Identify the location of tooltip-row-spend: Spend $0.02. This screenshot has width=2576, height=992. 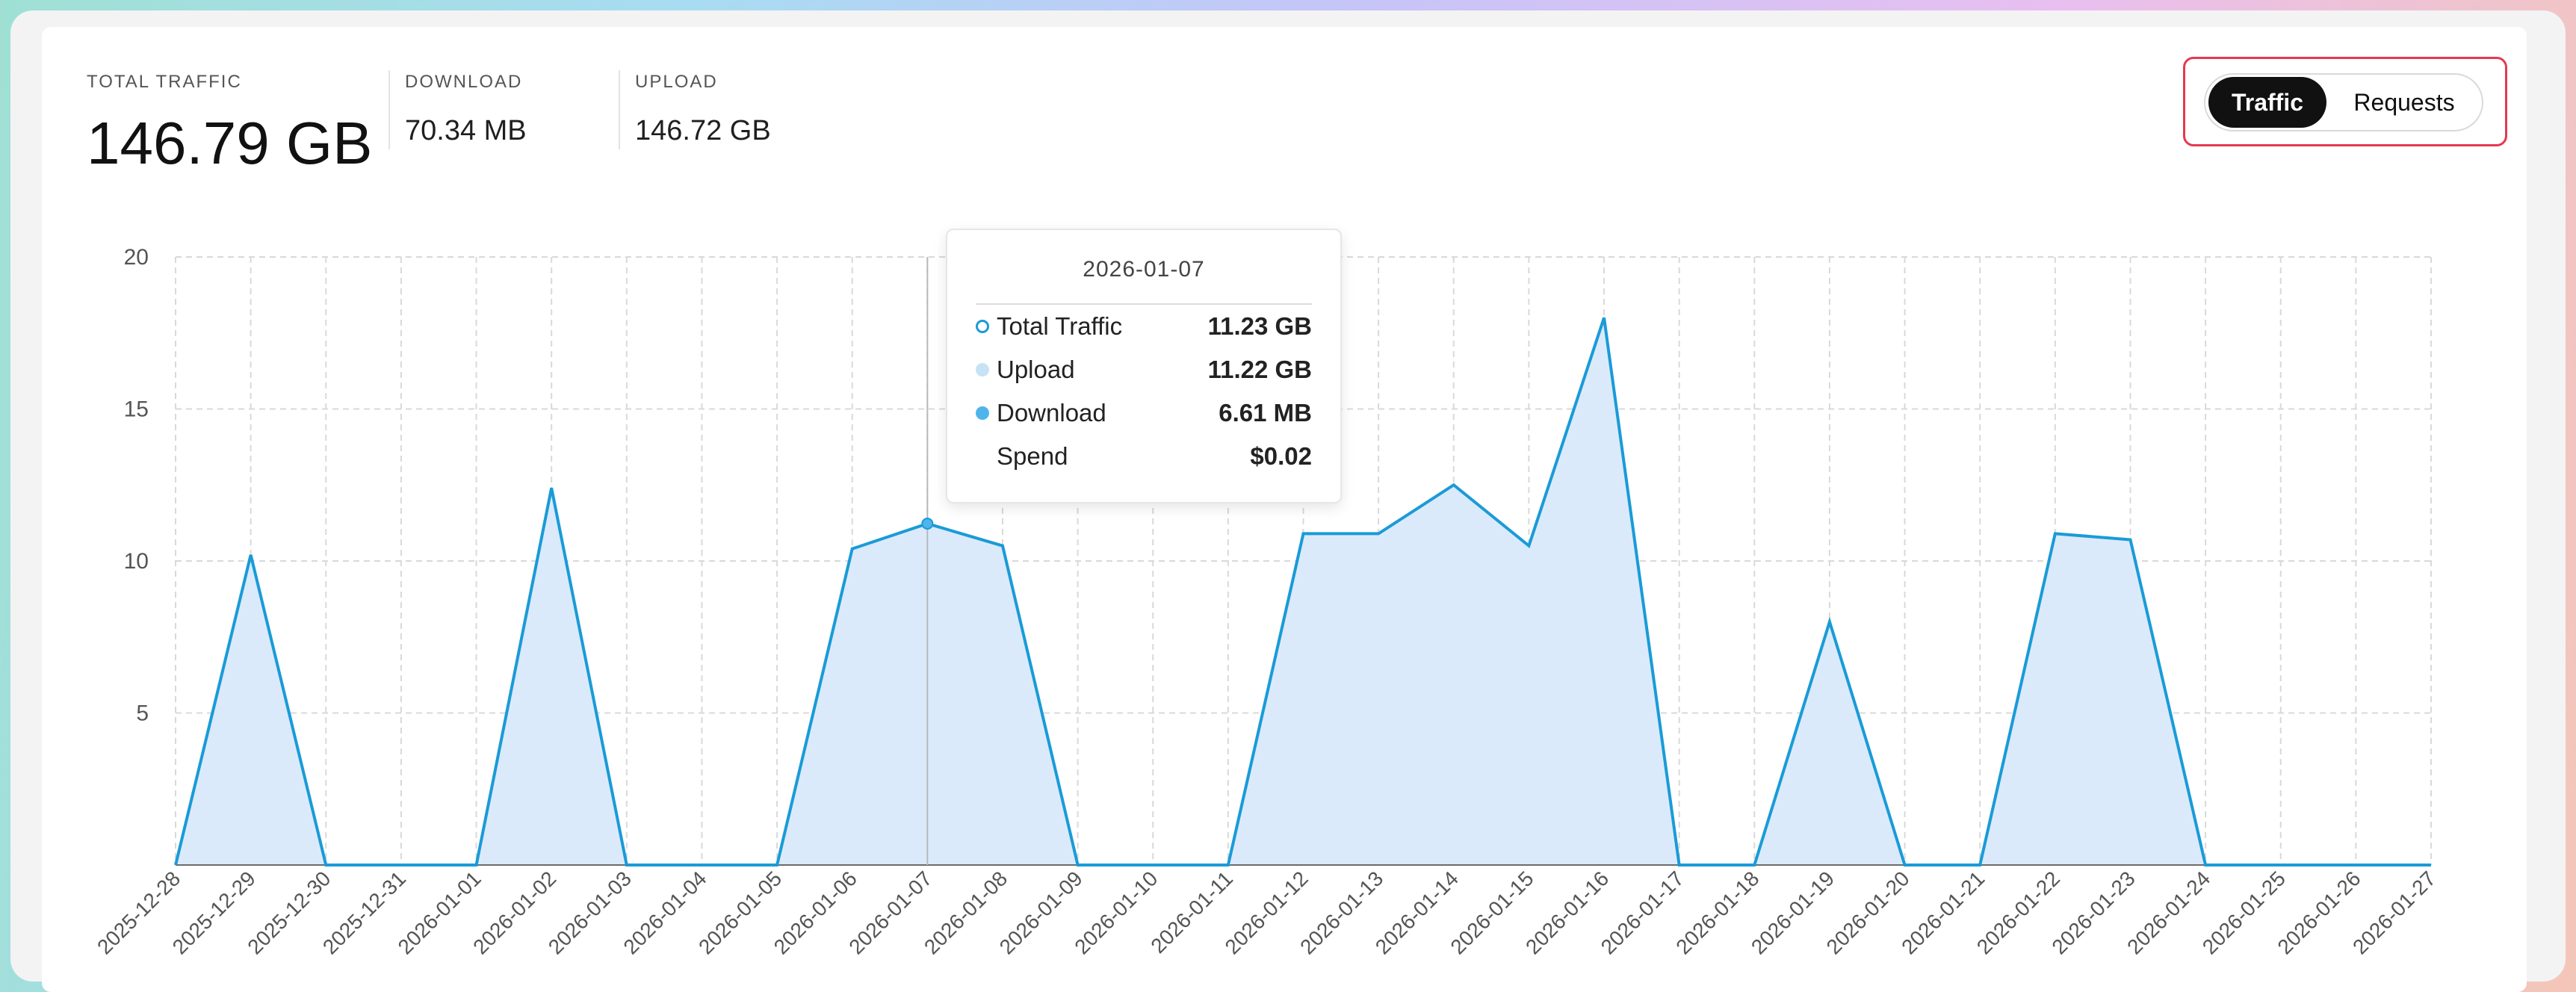
(1144, 456).